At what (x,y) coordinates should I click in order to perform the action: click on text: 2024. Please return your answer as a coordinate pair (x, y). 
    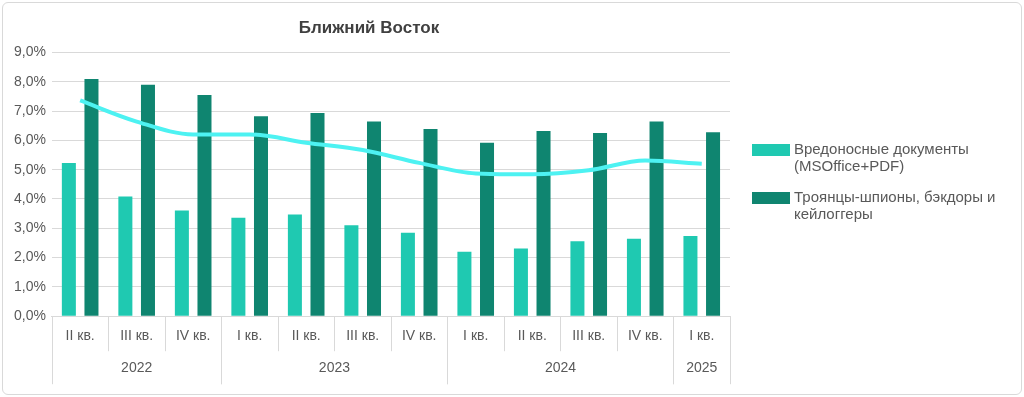
    Looking at the image, I should click on (560, 367).